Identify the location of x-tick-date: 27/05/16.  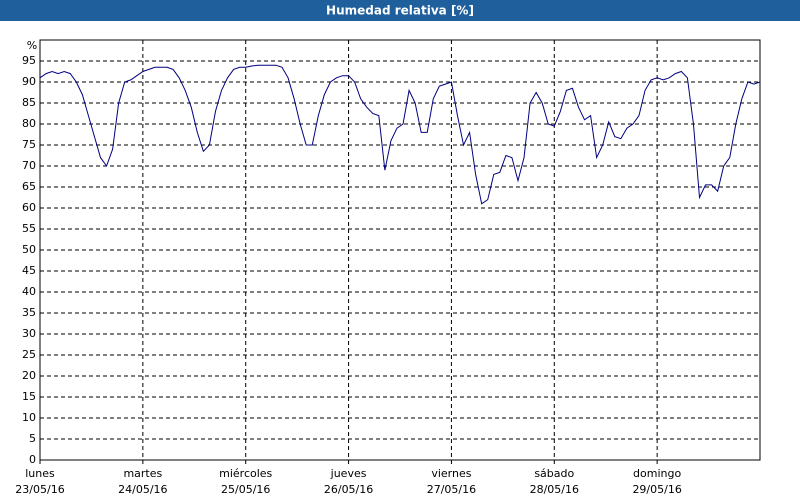
(451, 489).